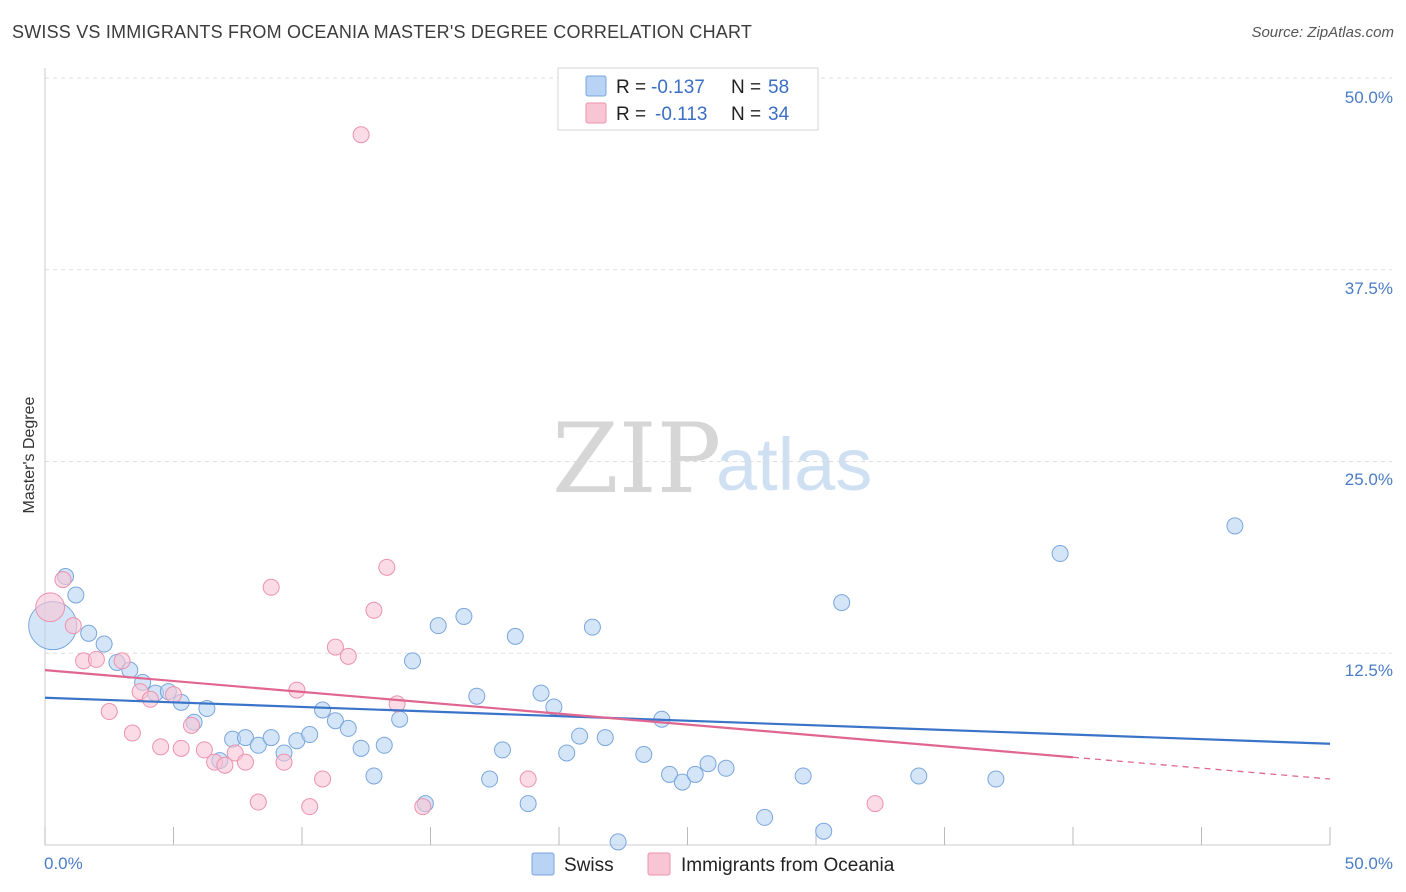 This screenshot has height=892, width=1406. I want to click on trend-lines, so click(687, 724).